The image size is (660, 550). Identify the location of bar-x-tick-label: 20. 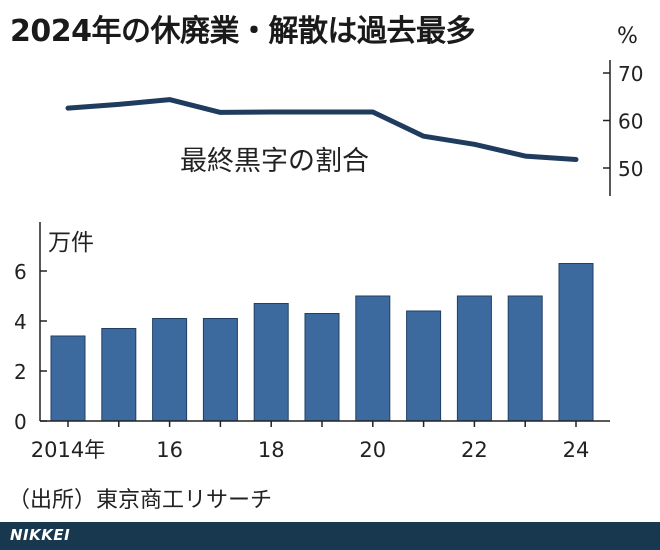
(372, 450).